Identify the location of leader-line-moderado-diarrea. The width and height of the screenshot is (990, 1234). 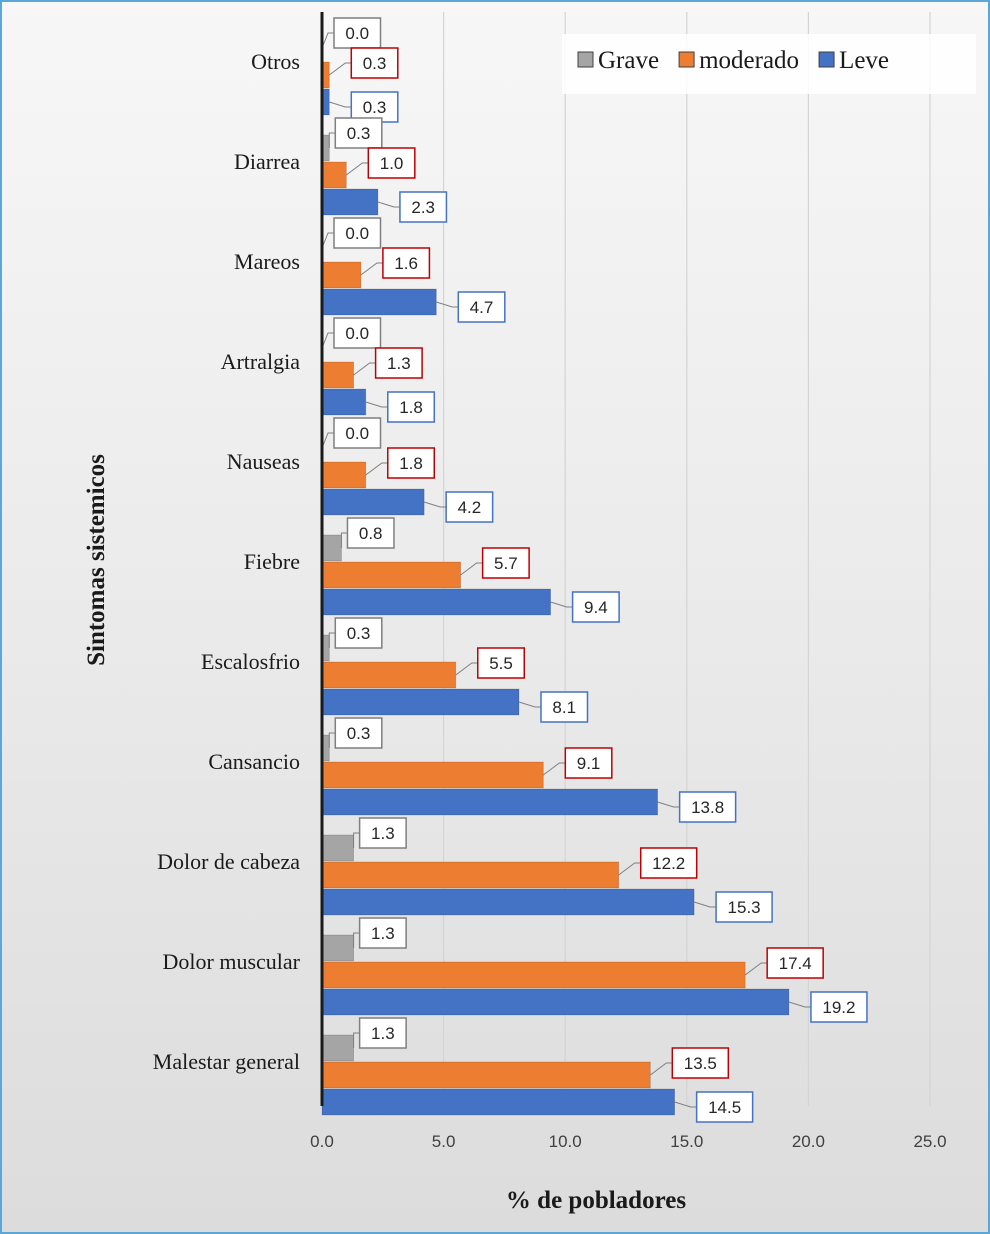
(357, 169).